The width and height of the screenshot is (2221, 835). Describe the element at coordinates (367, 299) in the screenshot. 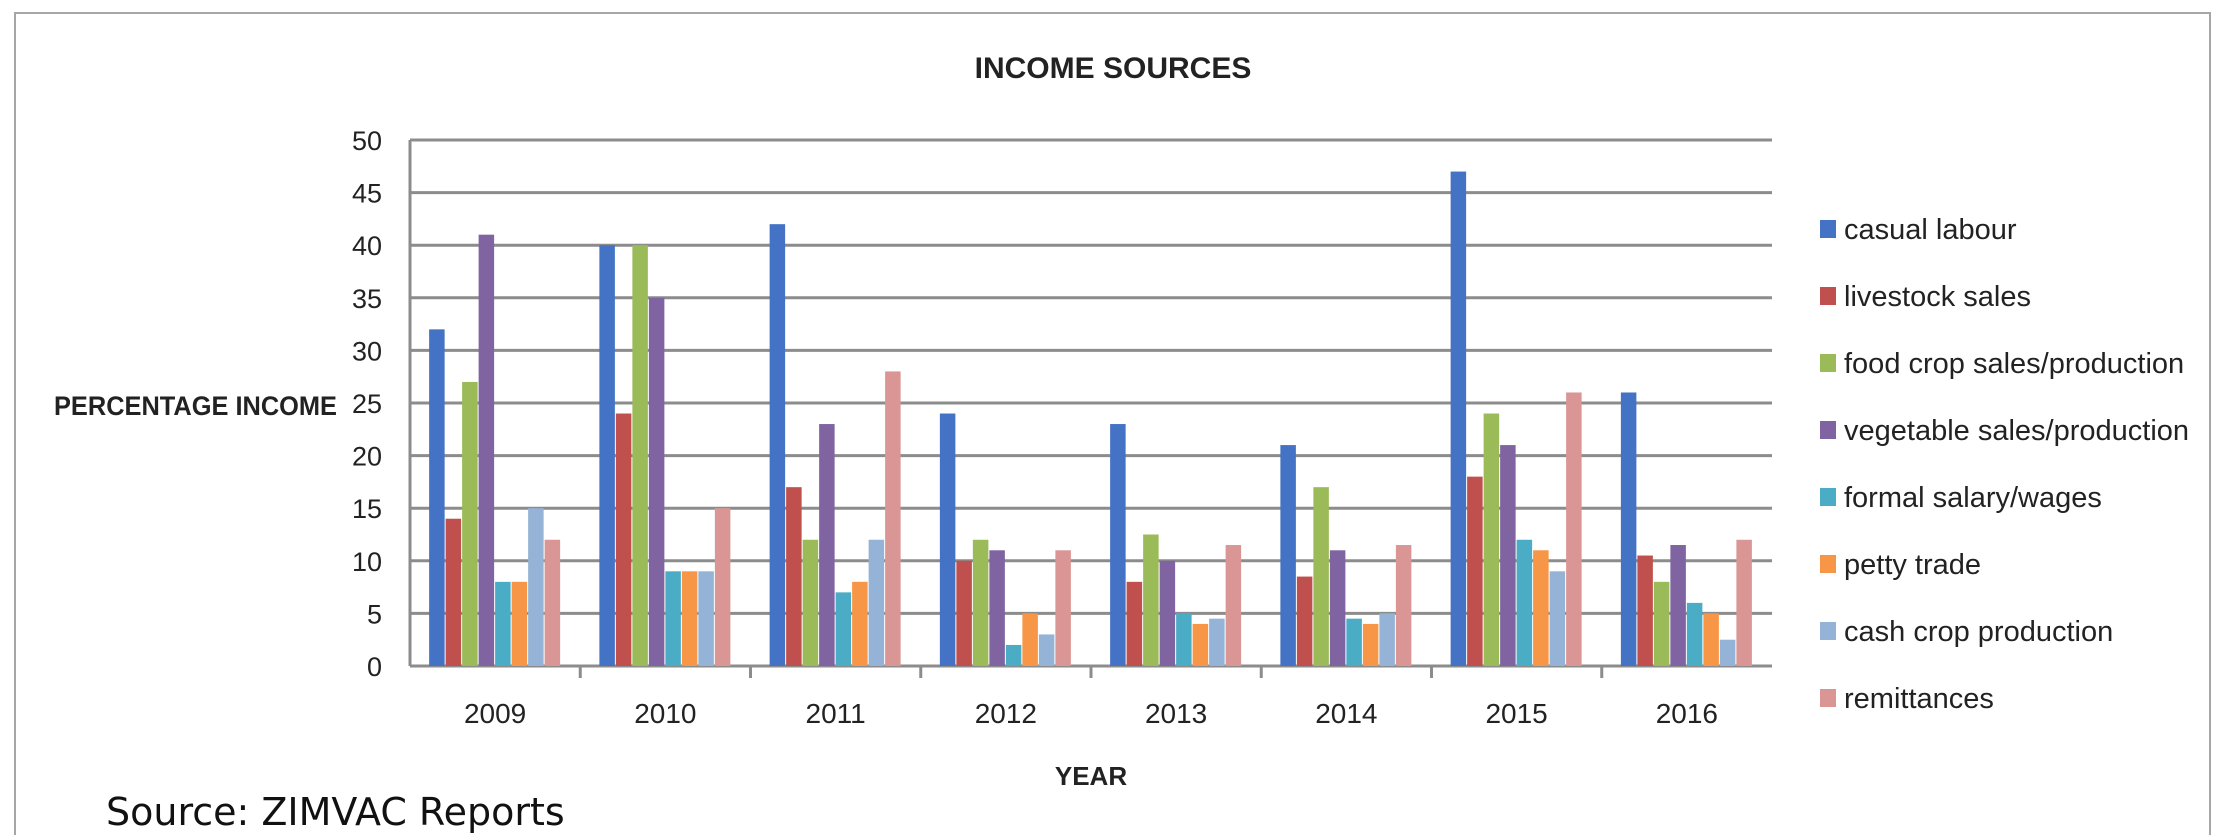

I see `y-tick-label: 35` at that location.